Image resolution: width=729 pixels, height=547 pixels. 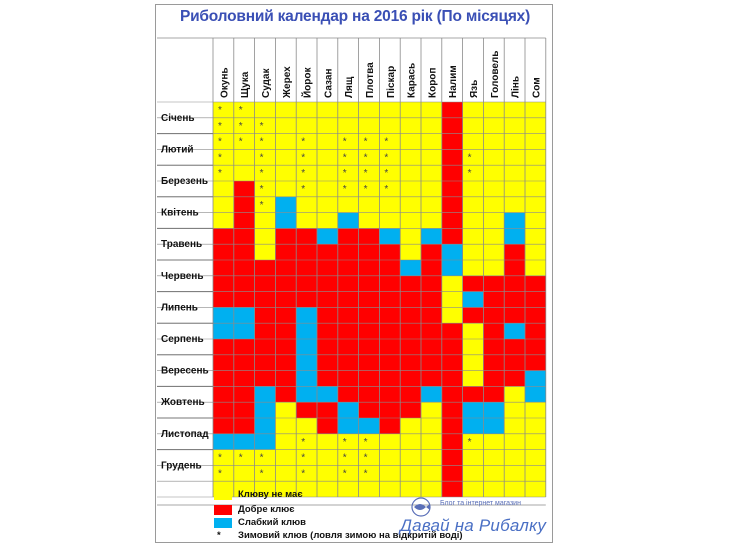 What do you see at coordinates (536, 87) in the screenshot?
I see `fish-column-label: Сом` at bounding box center [536, 87].